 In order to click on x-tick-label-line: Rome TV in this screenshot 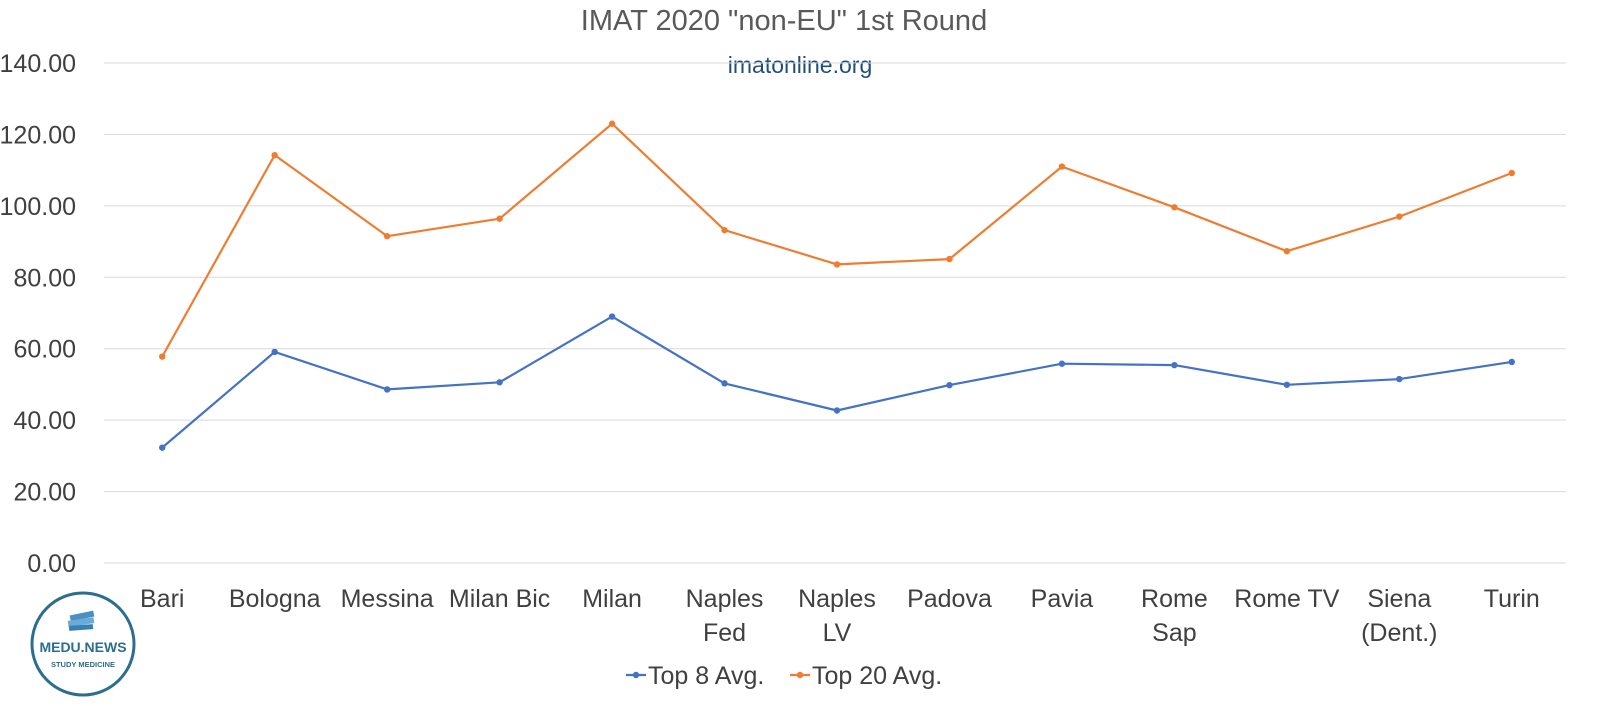, I will do `click(1286, 599)`.